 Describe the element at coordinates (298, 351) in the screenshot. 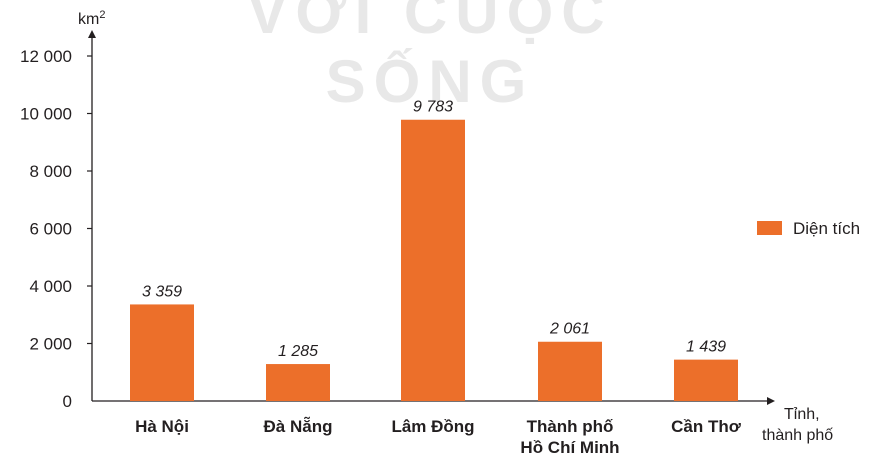

I see `data-label-1: 1 285` at that location.